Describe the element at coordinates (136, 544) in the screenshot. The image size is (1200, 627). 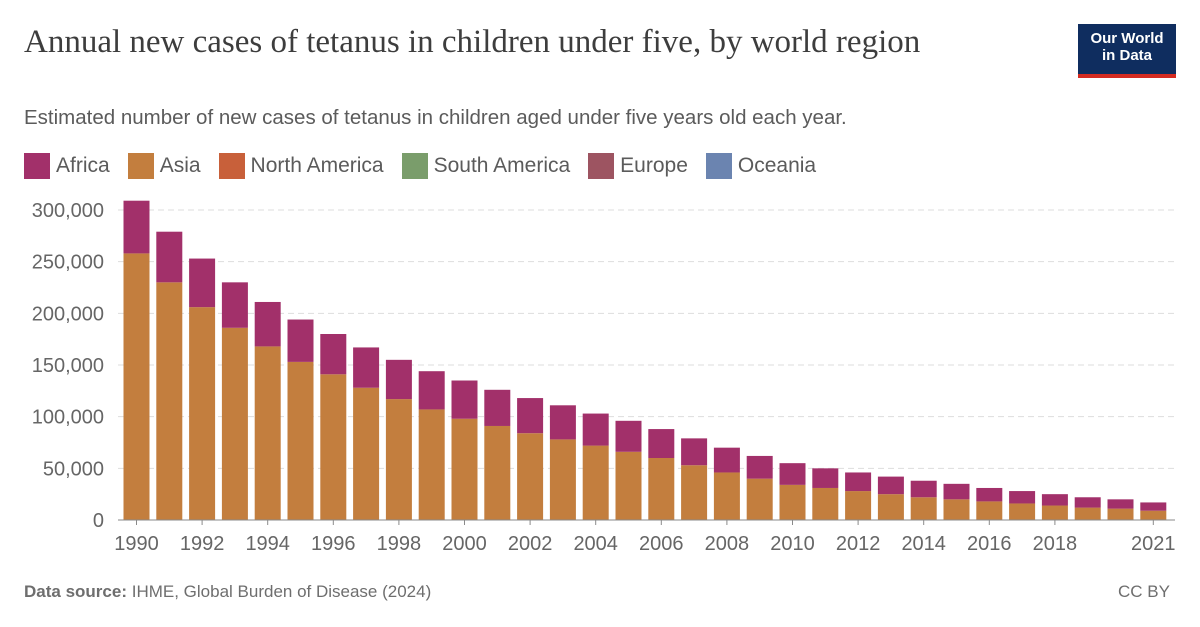
I see `x-tick-label: 1990` at that location.